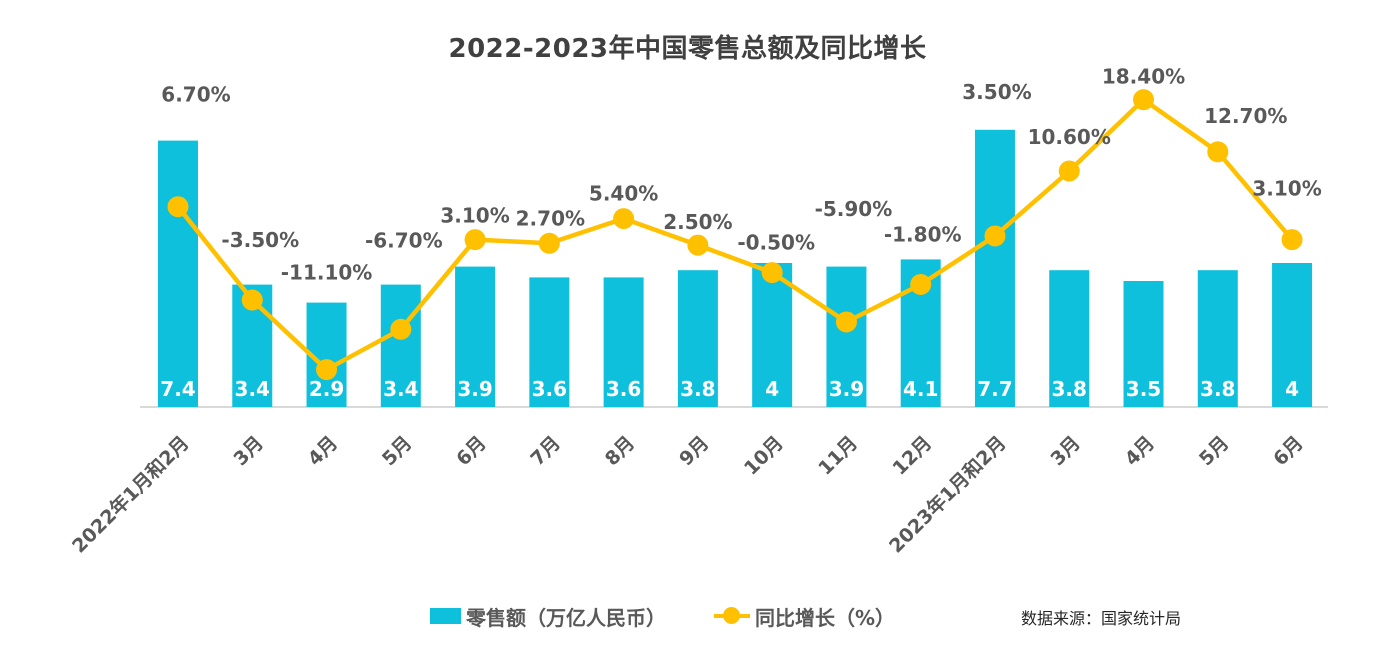  I want to click on bar-value-label: 7.4, so click(177, 389).